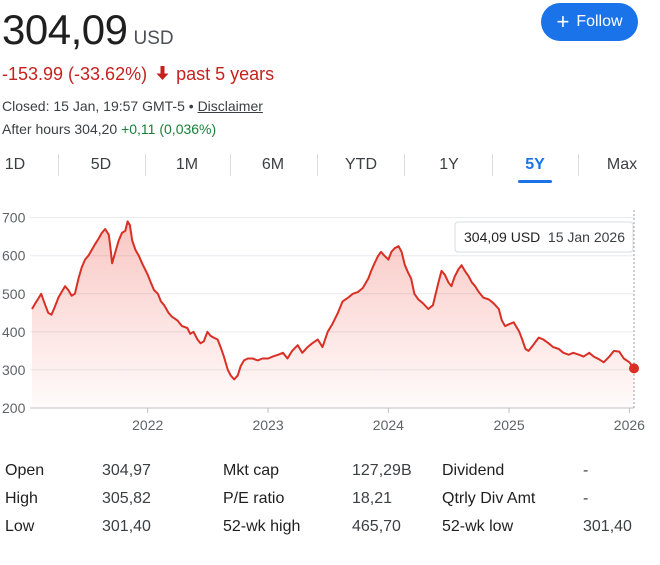  What do you see at coordinates (225, 74) in the screenshot?
I see `change-period: past 5 years` at bounding box center [225, 74].